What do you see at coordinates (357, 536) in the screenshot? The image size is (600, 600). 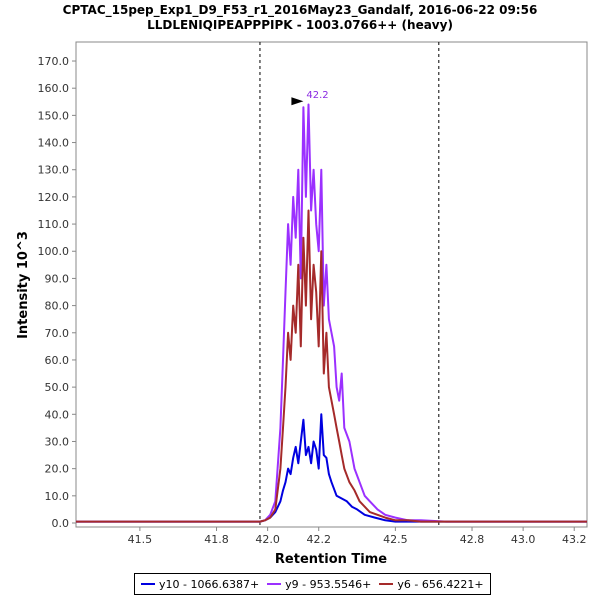 I see `x-axis: 41.5 41.8 42.0 42.2 42.5 42.8 43.0 43.2` at bounding box center [357, 536].